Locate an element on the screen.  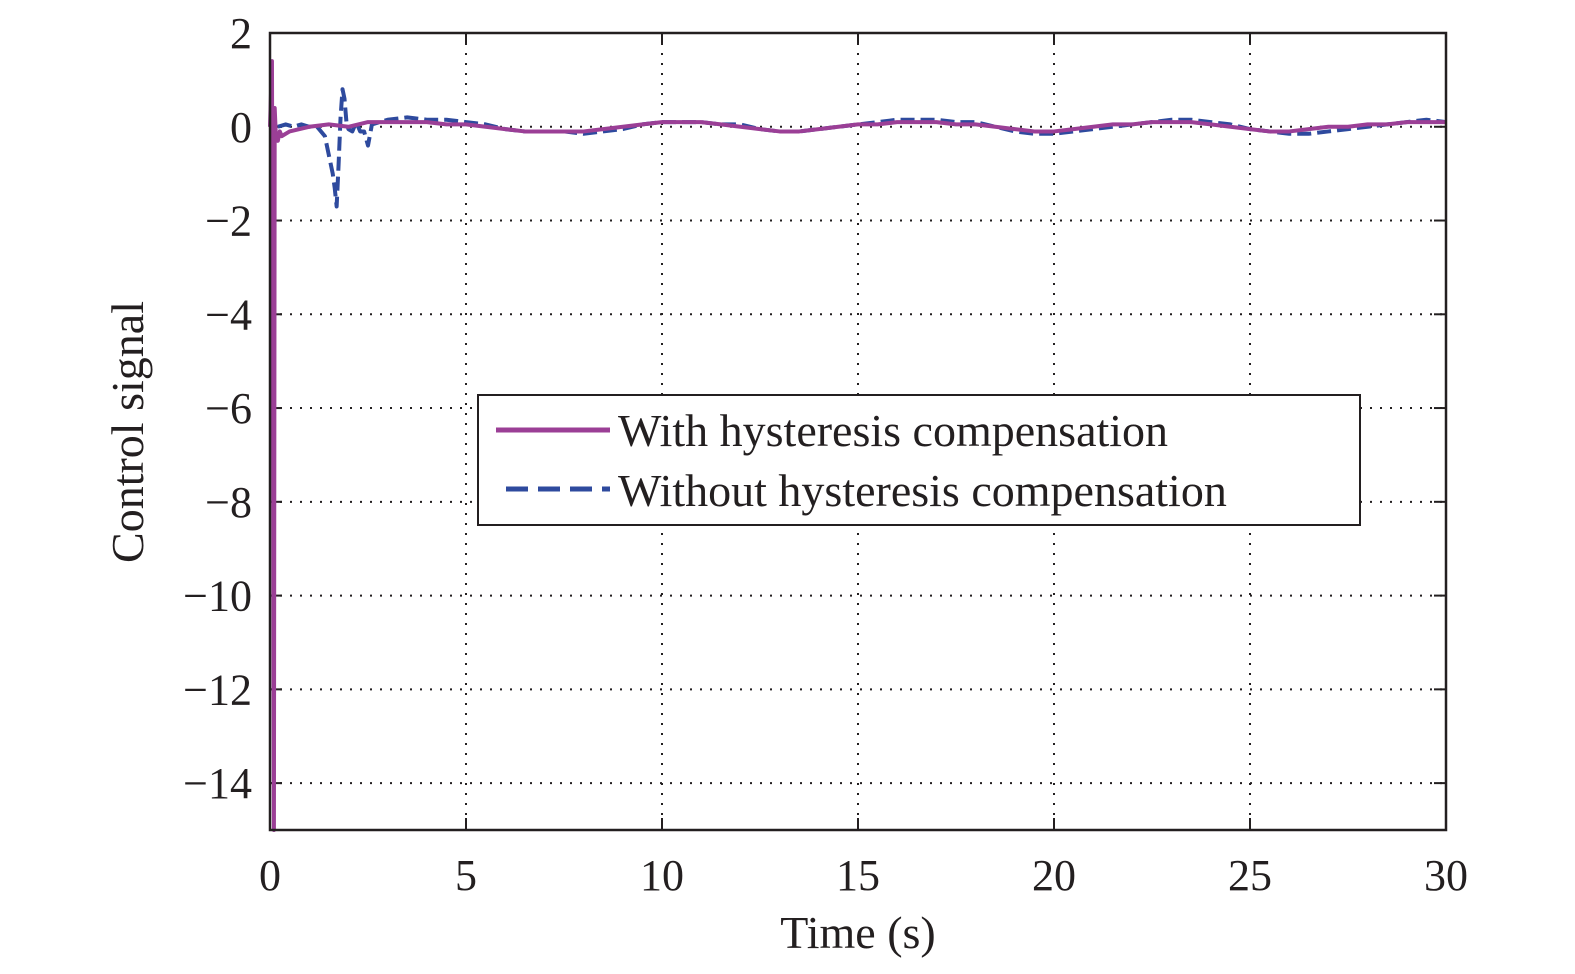
series-line-without-compensation is located at coordinates (862, 148).